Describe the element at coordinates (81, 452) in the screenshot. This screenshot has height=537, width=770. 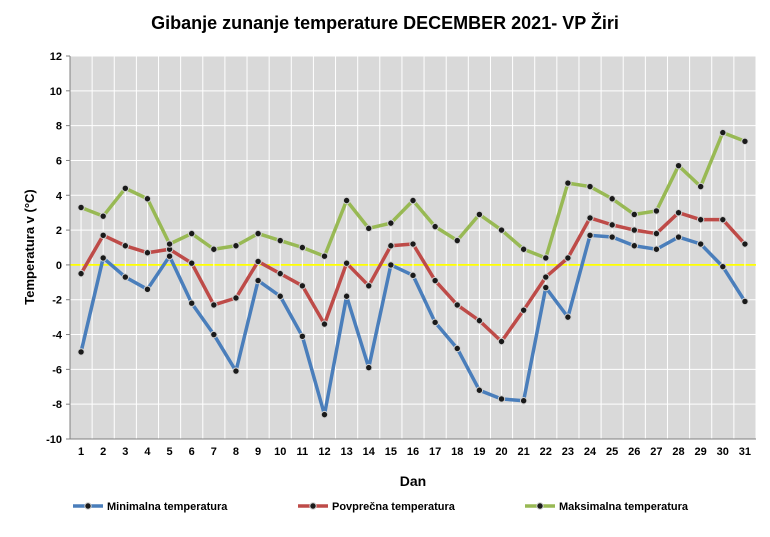
I see `x-tick-label: 1` at that location.